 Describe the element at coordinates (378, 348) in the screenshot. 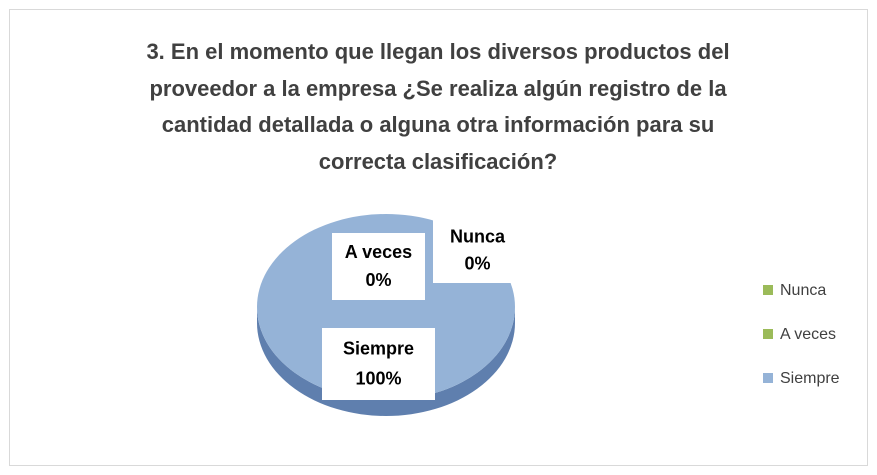

I see `data-label-name: Siempre` at that location.